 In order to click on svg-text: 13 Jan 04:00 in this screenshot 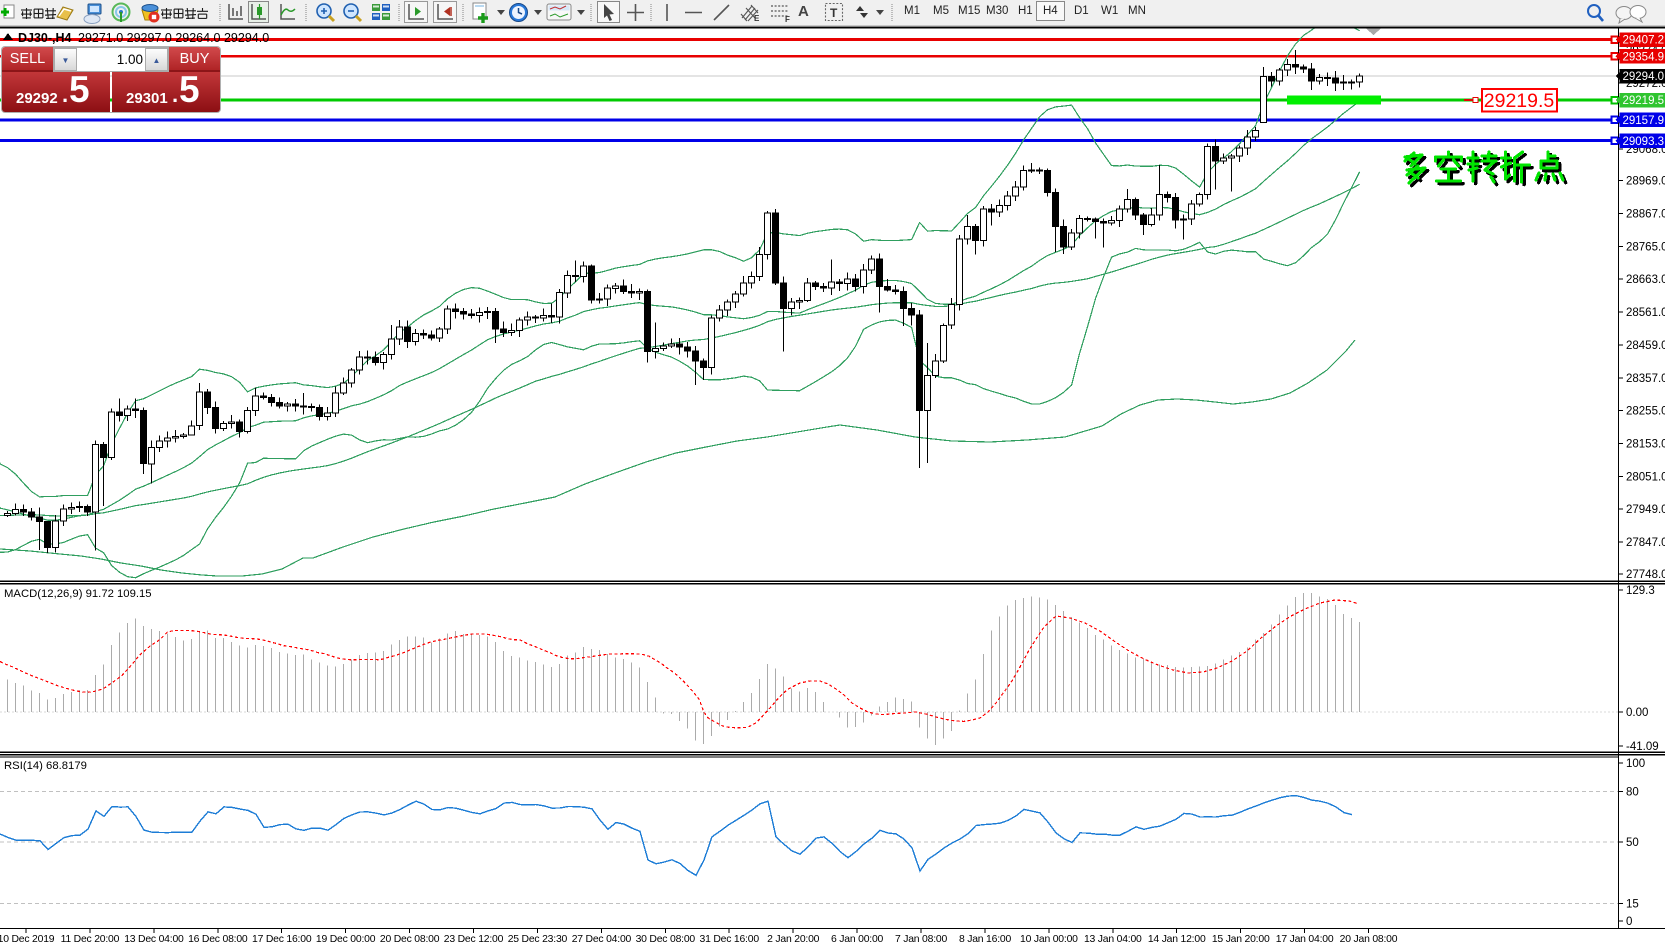, I will do `click(1113, 939)`.